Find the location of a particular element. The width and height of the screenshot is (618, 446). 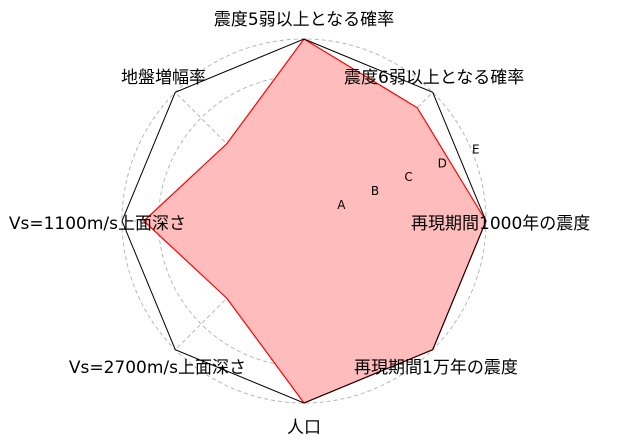

axis-label-1: 震度6弱以上となる確率 is located at coordinates (434, 78).